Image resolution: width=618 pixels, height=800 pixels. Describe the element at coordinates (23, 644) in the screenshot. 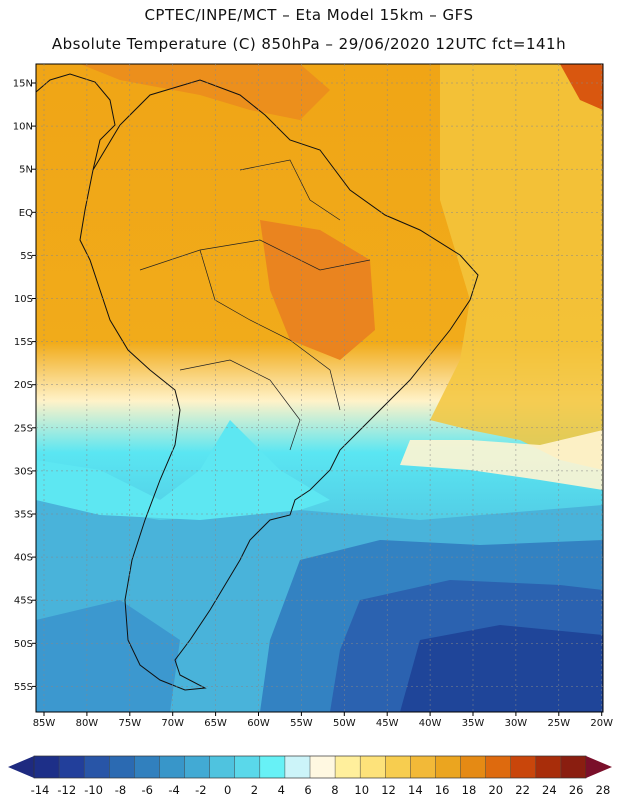

I see `lat-label: 50S` at that location.